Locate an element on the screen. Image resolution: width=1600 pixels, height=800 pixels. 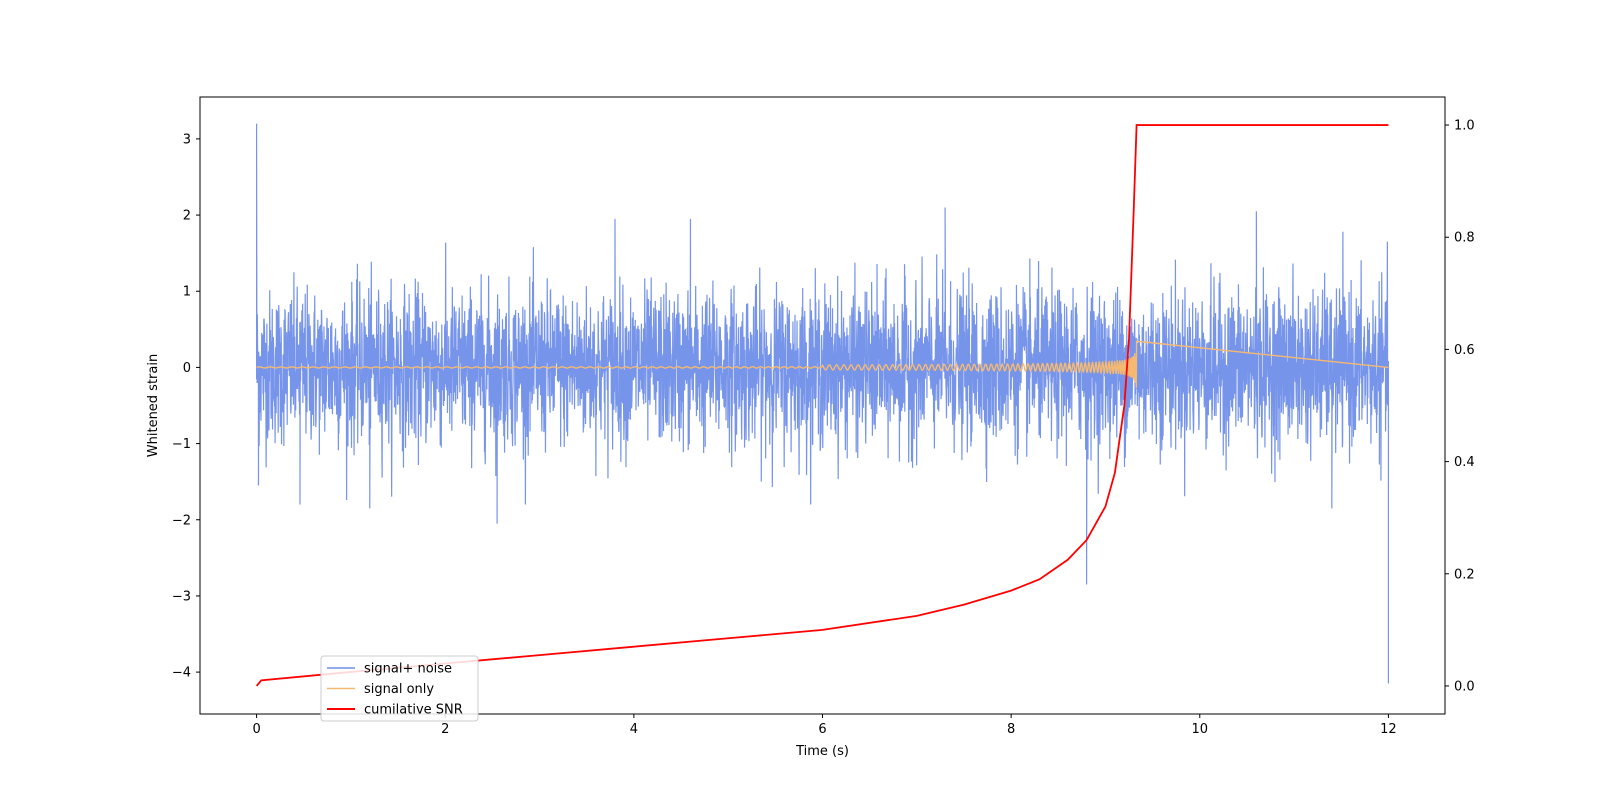
series-signal-only-line is located at coordinates (822, 364).